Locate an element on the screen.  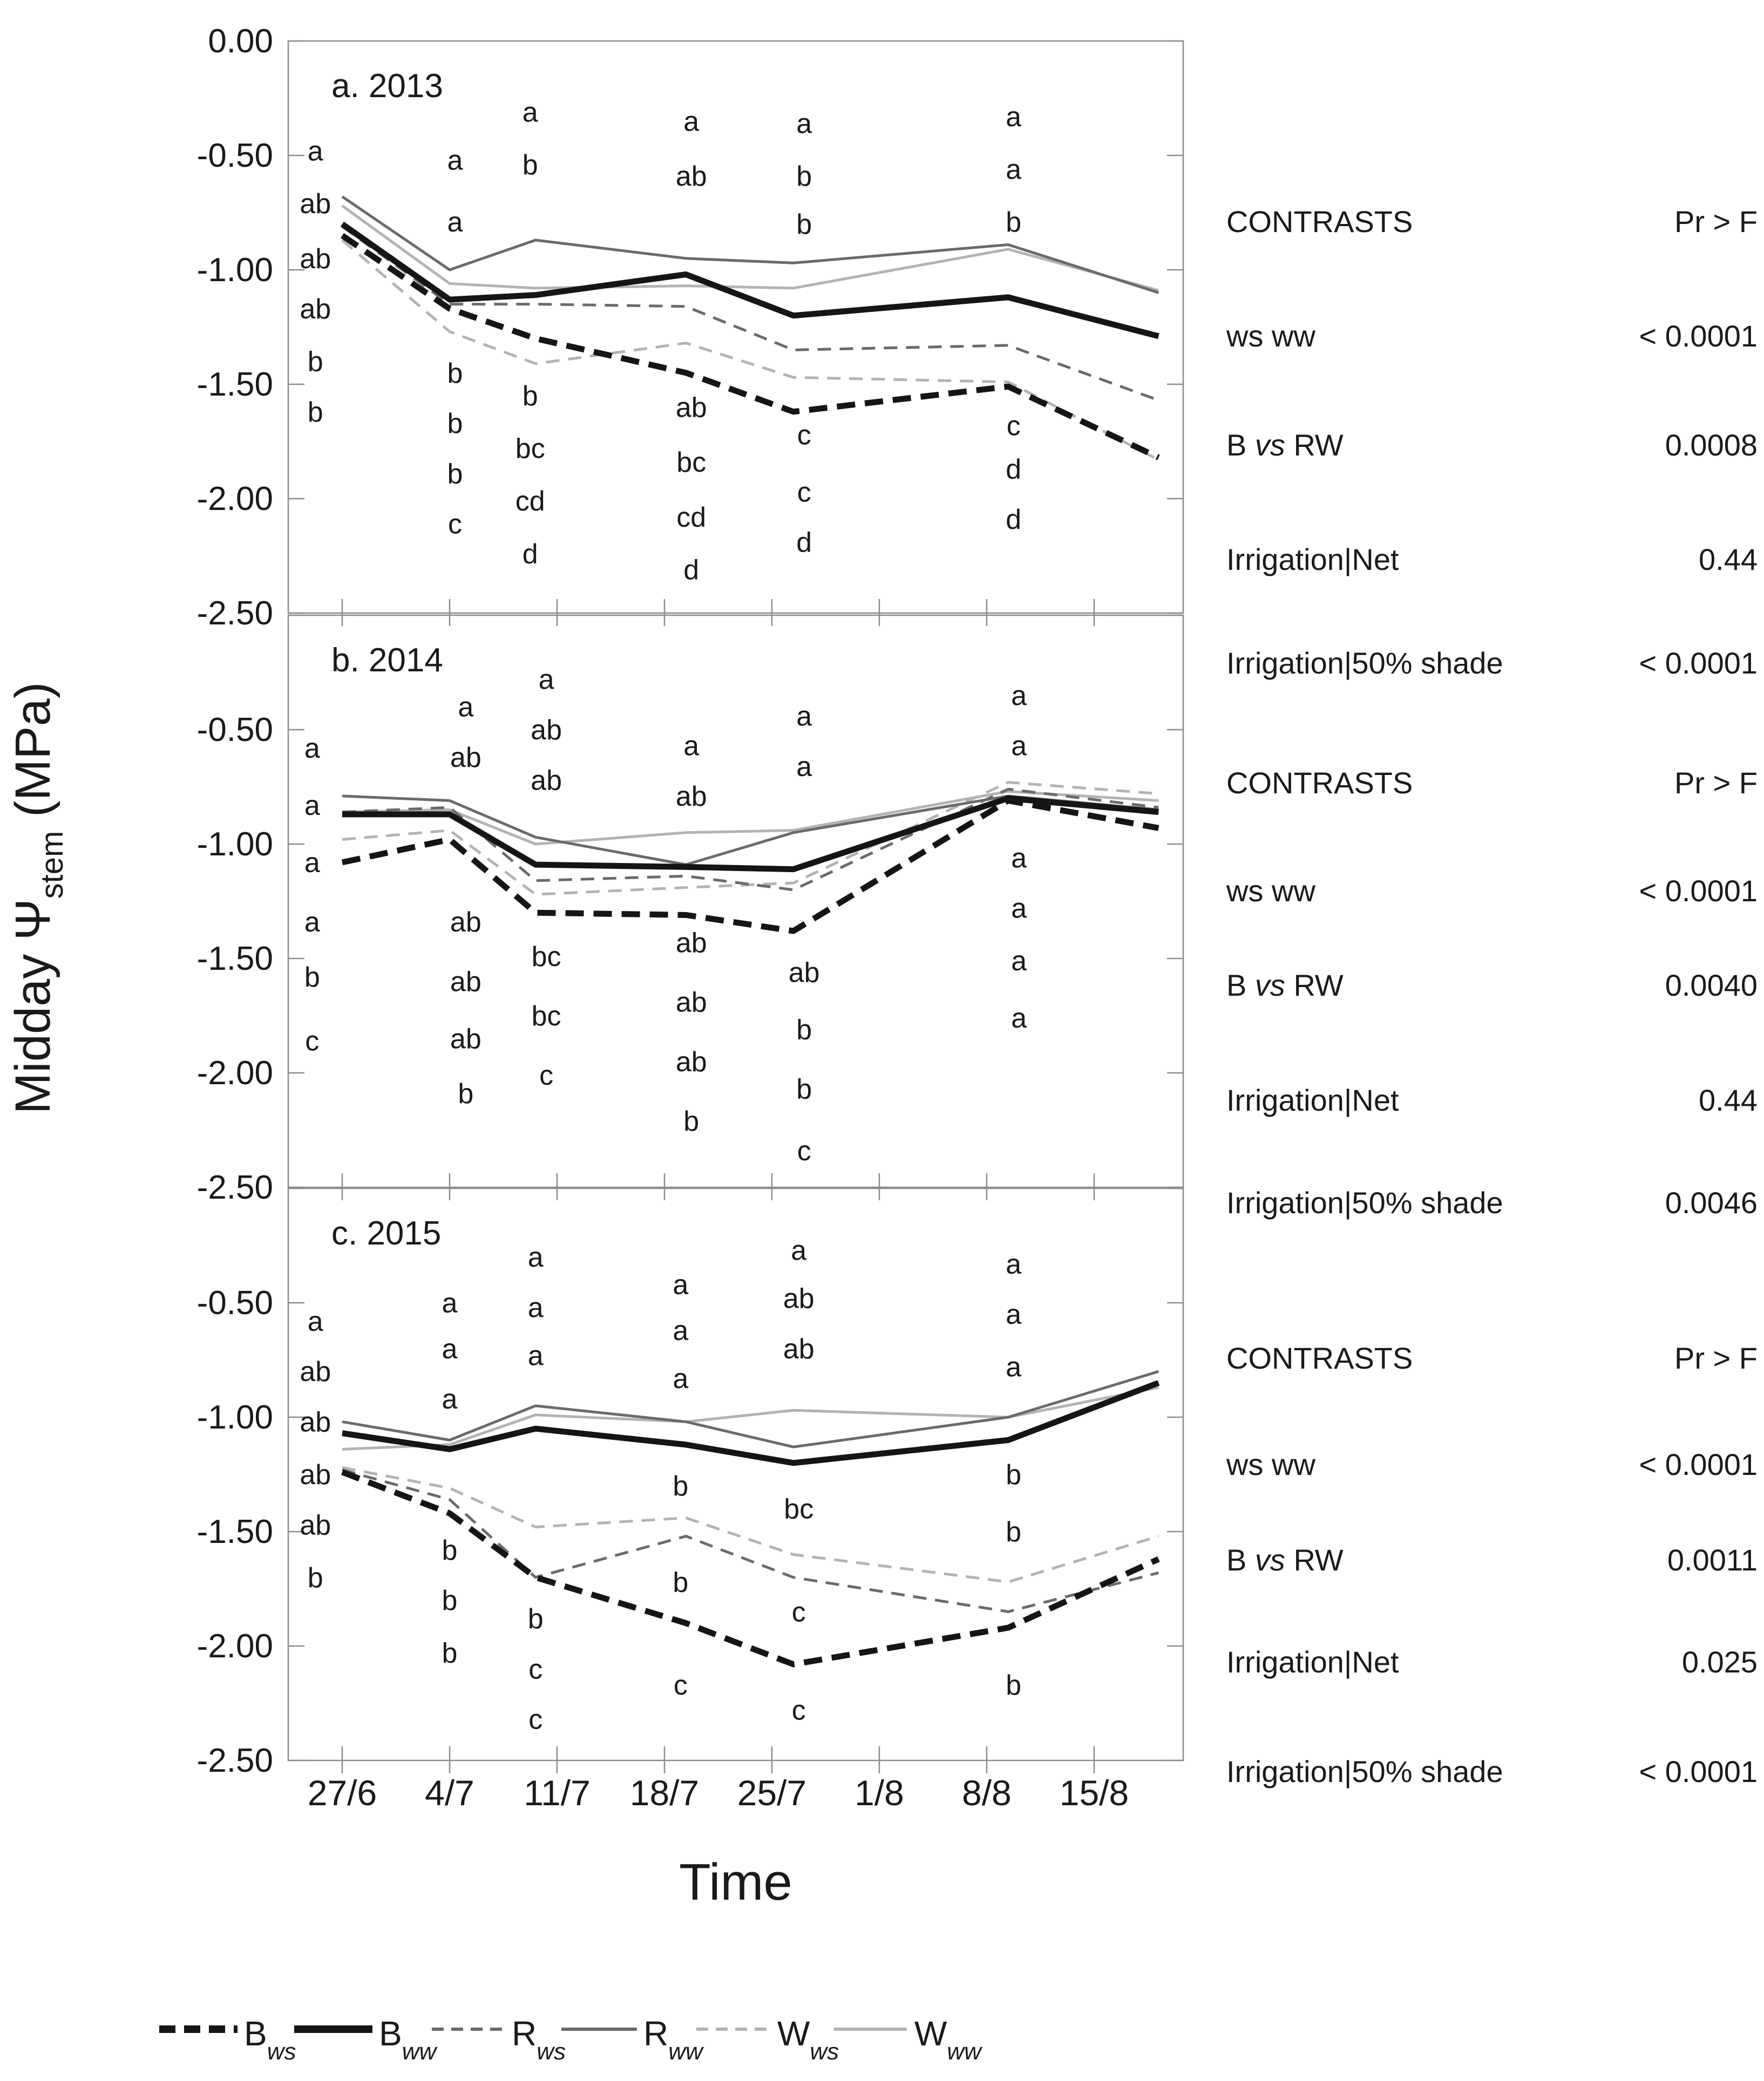
contrast-row-value: 0.0040 is located at coordinates (1711, 985).